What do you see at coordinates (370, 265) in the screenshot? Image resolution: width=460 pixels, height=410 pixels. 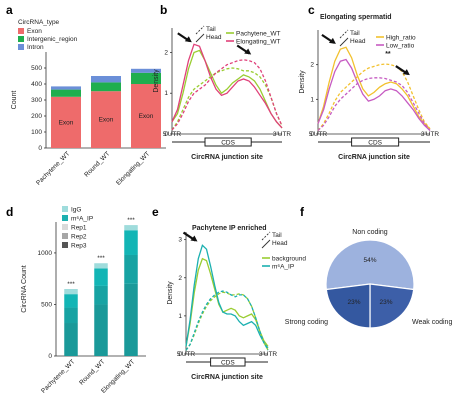 I see `pie-slice-Non coding` at bounding box center [370, 265].